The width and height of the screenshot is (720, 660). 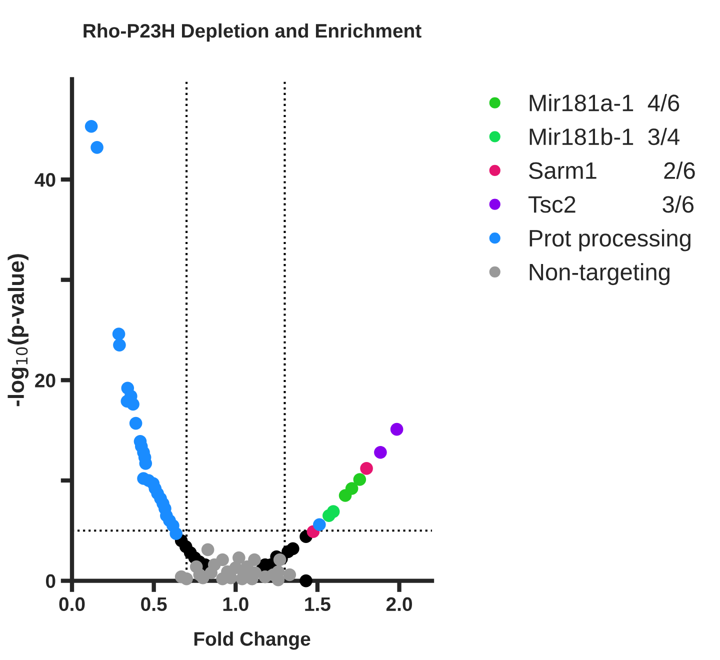 I want to click on legend-label: Mir181b-1 3/4, so click(x=605, y=137).